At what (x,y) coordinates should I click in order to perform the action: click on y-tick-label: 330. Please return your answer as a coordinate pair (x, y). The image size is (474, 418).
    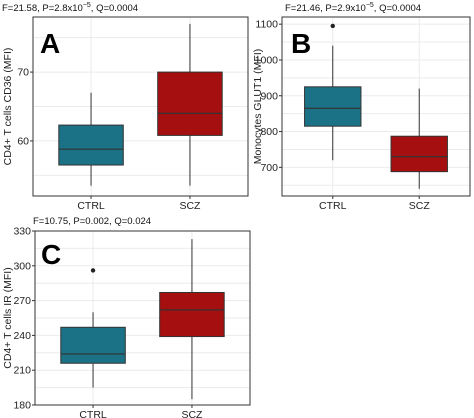
    Looking at the image, I should click on (22, 232).